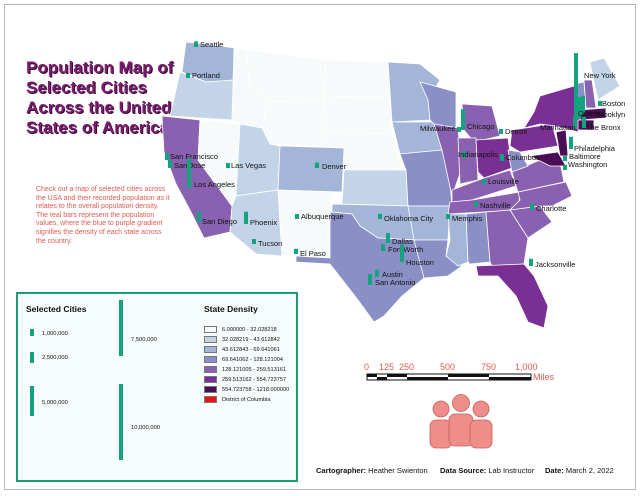 The width and height of the screenshot is (642, 496). Describe the element at coordinates (296, 251) in the screenshot. I see `city-bar-el-paso` at that location.